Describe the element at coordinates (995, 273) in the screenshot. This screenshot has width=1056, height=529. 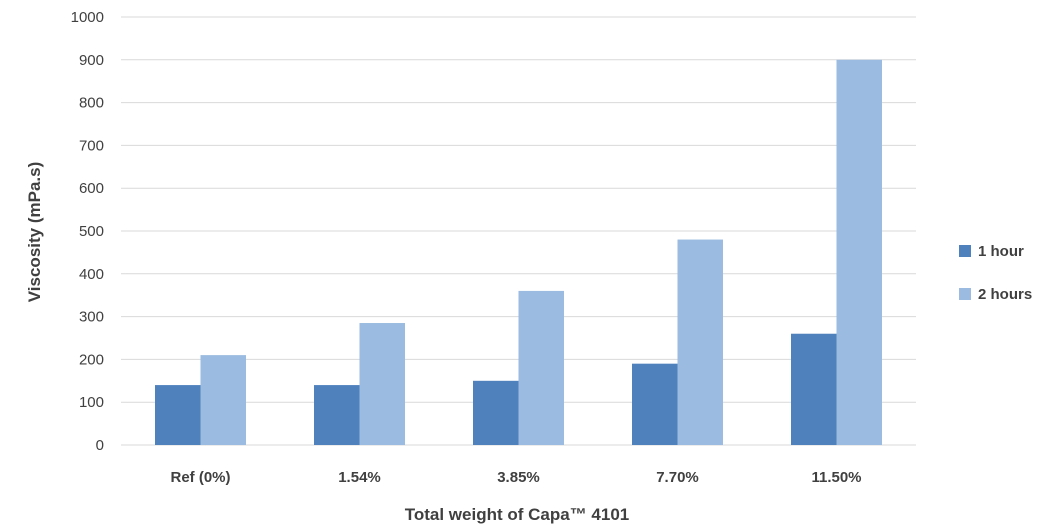
I see `legend: 1 hour 2 hours` at that location.